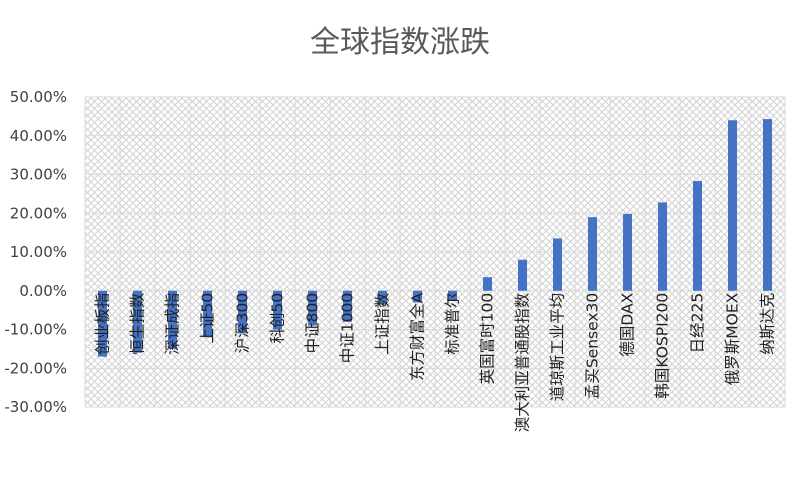  I want to click on x-category-label: 恒生指数, so click(138, 323).